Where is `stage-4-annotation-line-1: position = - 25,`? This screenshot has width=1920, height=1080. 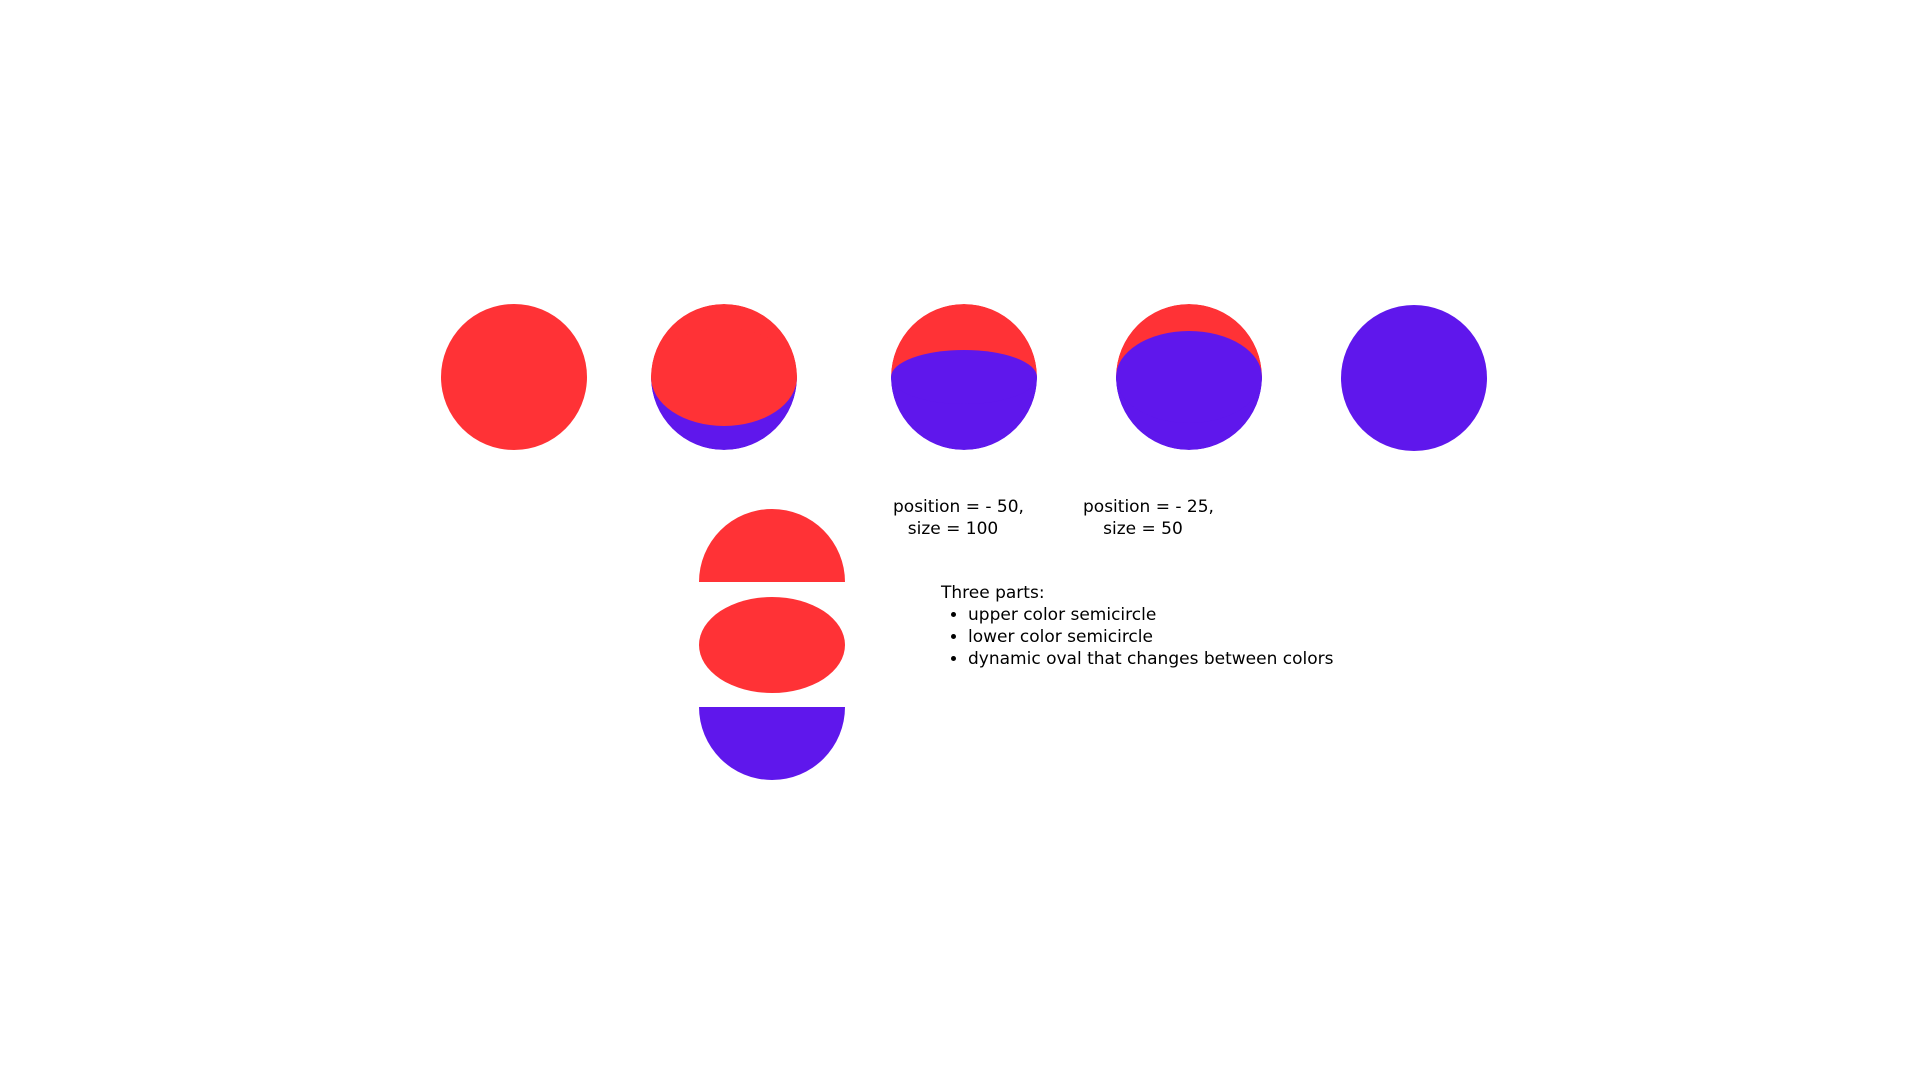 stage-4-annotation-line-1: position = - 25, is located at coordinates (1148, 507).